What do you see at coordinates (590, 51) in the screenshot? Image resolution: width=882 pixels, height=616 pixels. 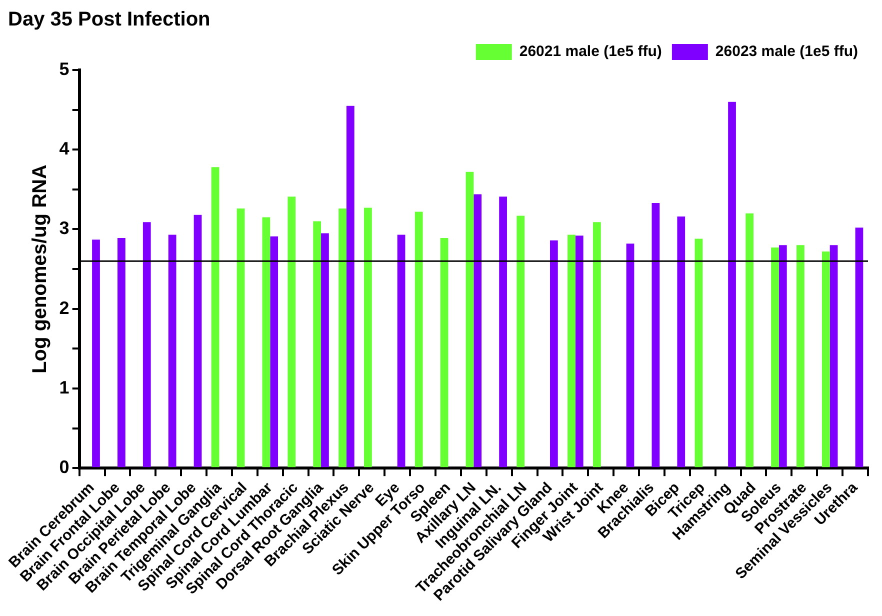 I see `legend-label: 26021 male (1e5 ffu)` at bounding box center [590, 51].